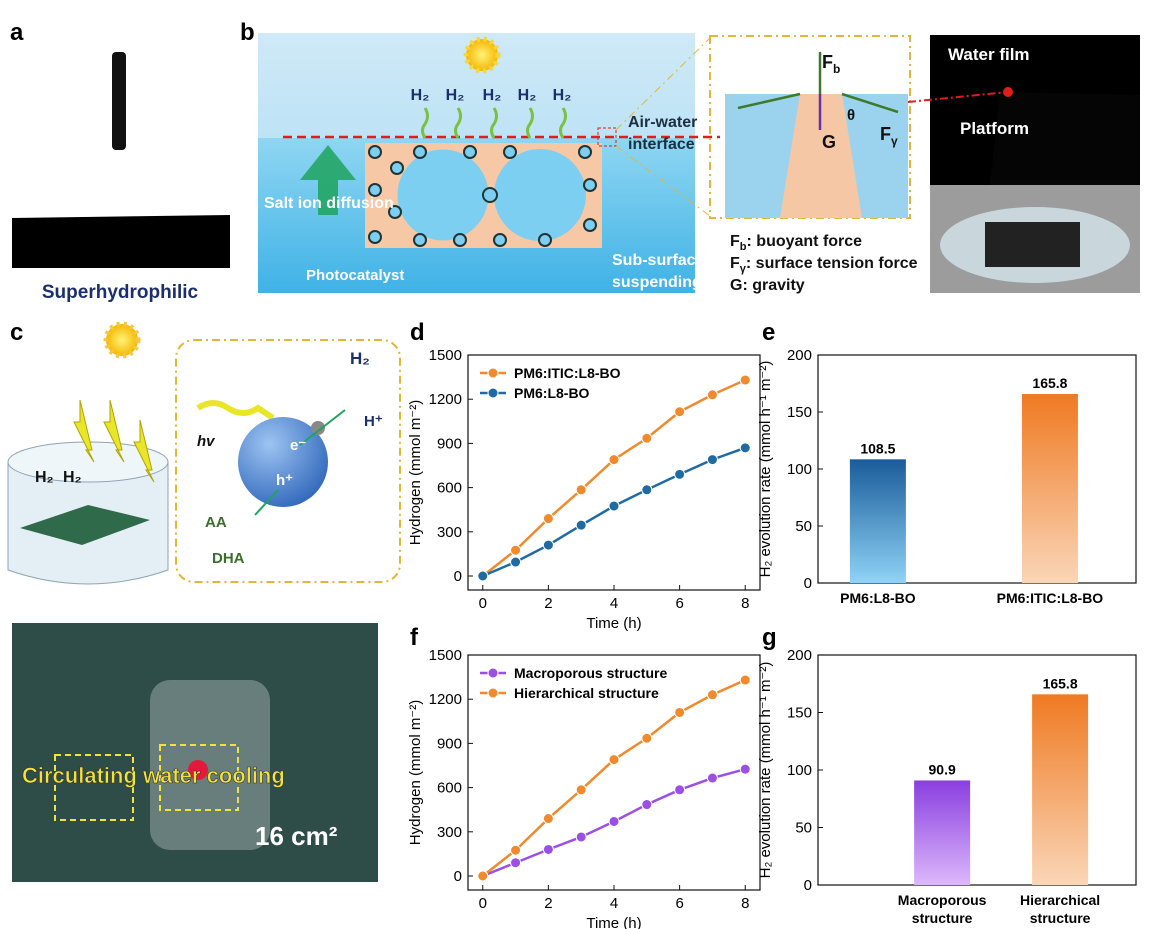  Describe the element at coordinates (773, 285) in the screenshot. I see `text: : gravity` at that location.